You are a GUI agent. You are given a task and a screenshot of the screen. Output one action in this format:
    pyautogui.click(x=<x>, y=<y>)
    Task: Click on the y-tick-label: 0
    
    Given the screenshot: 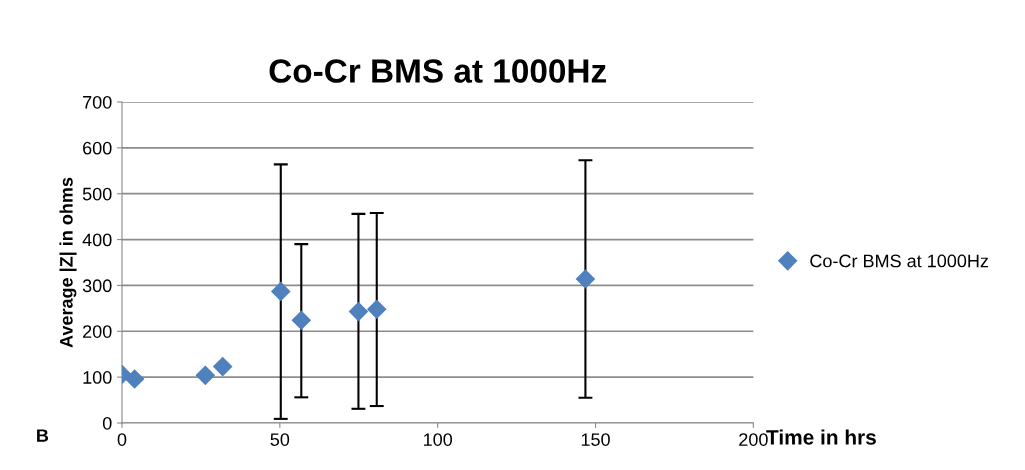 What is the action you would take?
    pyautogui.click(x=107, y=423)
    